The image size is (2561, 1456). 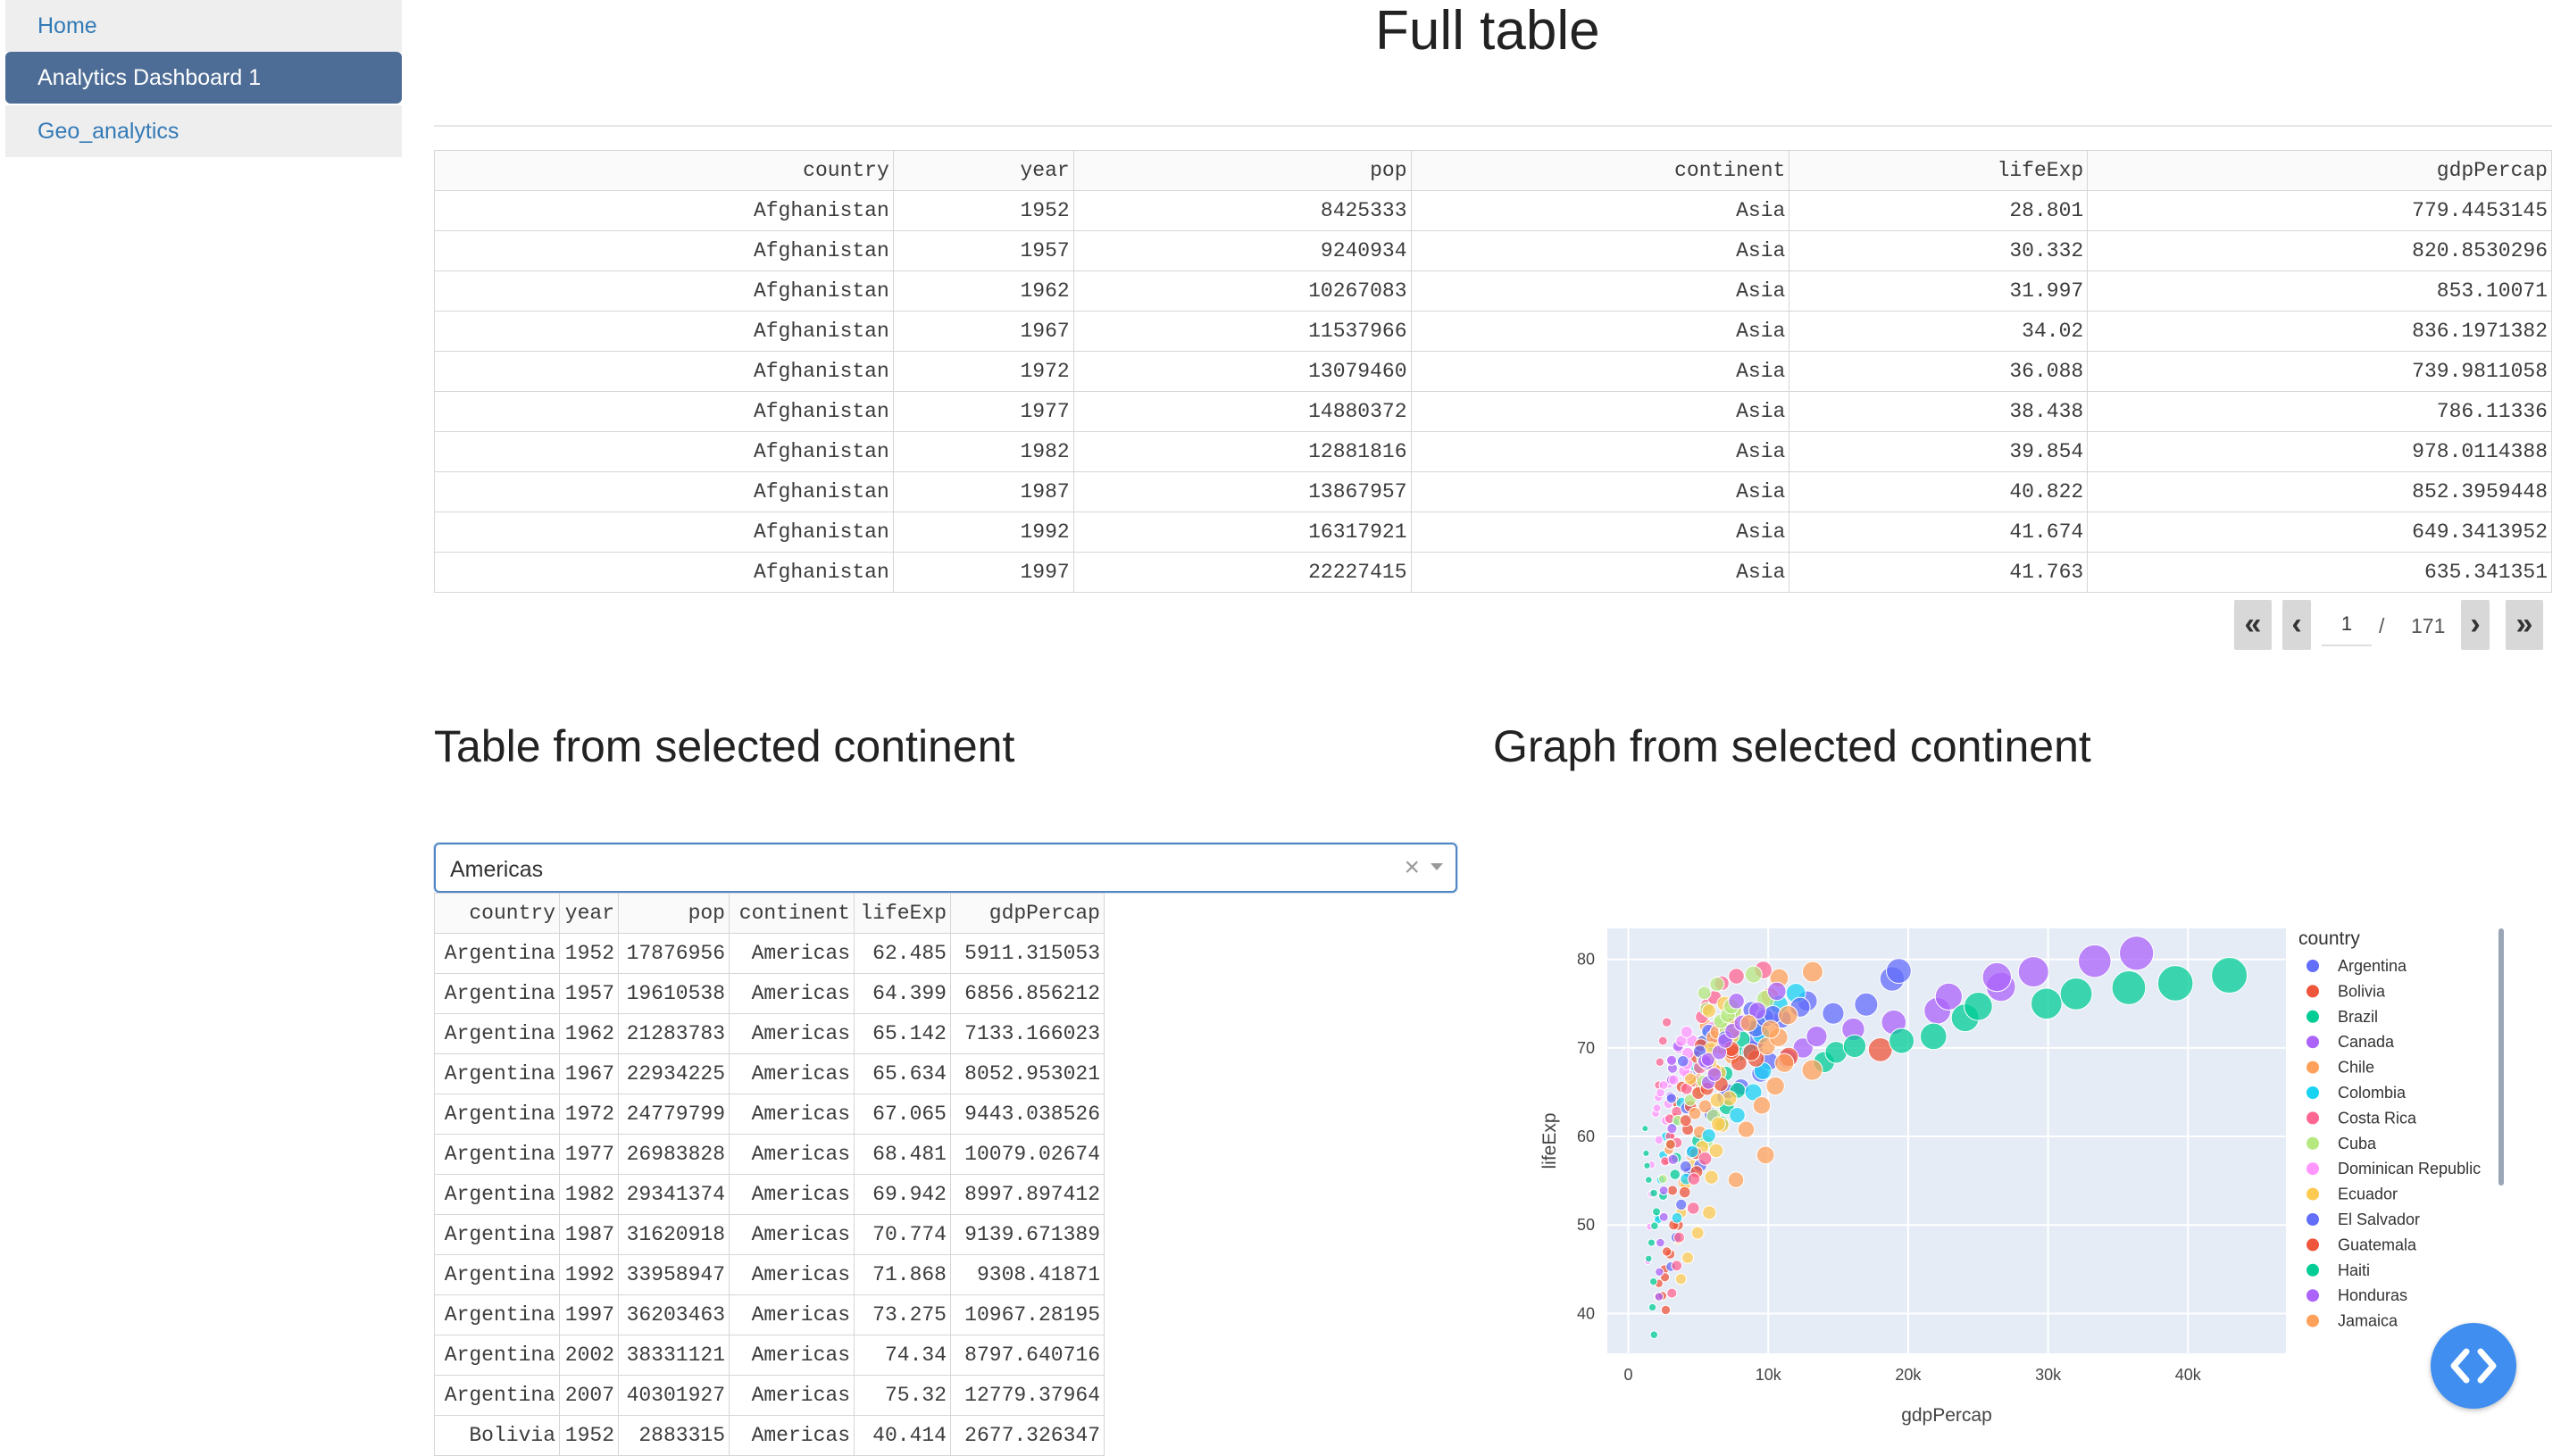 What do you see at coordinates (2347, 625) in the screenshot?
I see `page-number-input` at bounding box center [2347, 625].